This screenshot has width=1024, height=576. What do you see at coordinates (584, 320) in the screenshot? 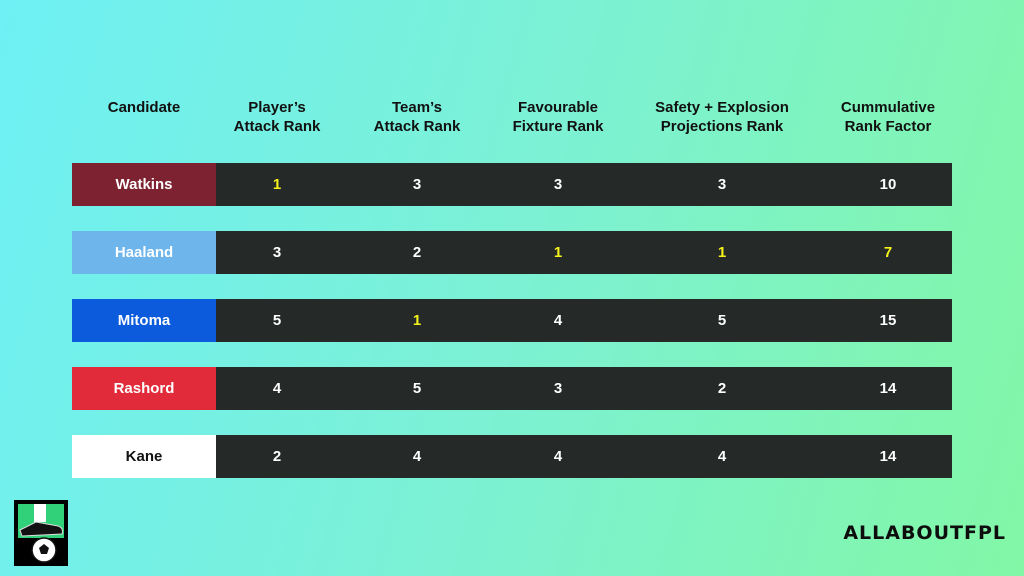
I see `rank-values: 5 1 4 5 15` at bounding box center [584, 320].